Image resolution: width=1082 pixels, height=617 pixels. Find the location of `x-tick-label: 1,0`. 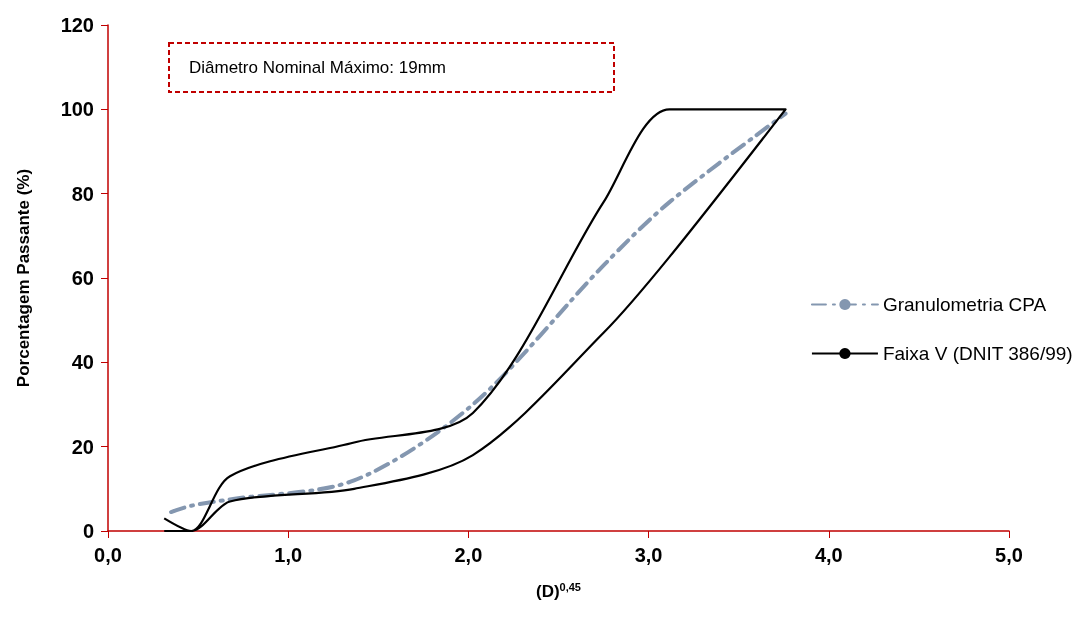

x-tick-label: 1,0 is located at coordinates (288, 555).